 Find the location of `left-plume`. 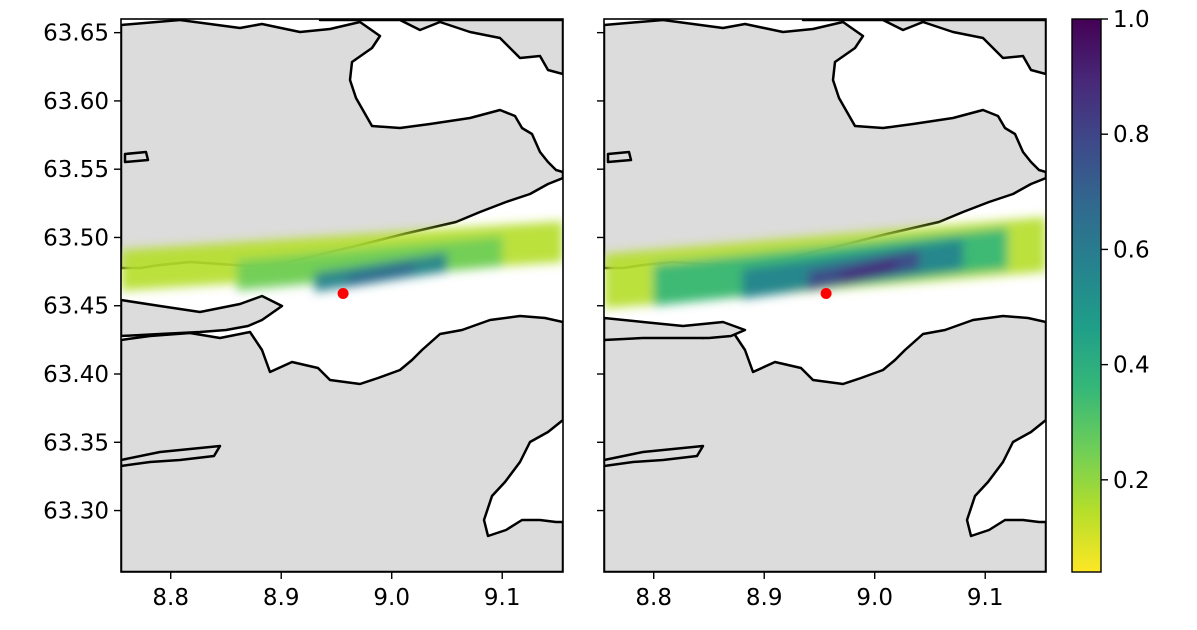

left-plume is located at coordinates (342, 257).